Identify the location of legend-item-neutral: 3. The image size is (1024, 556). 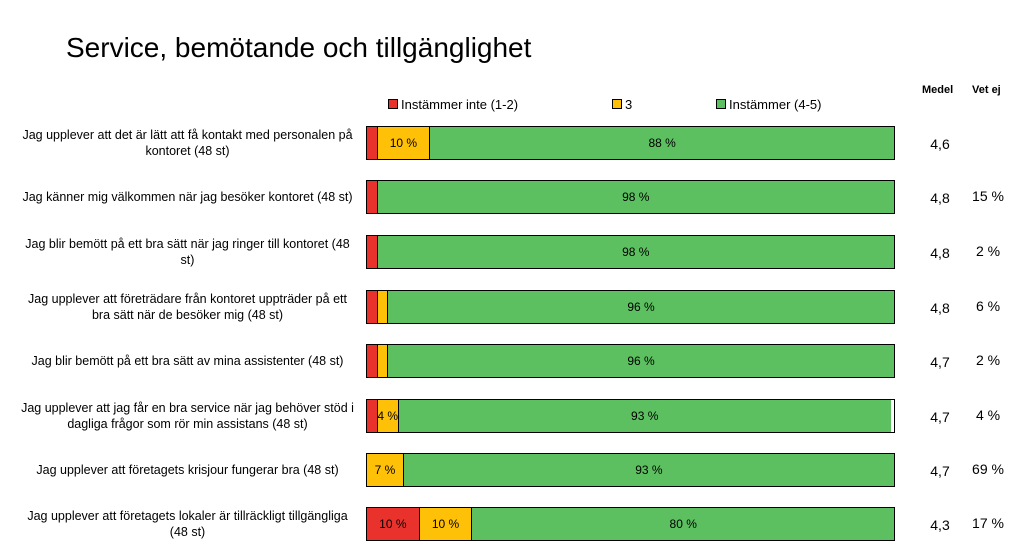
(622, 104).